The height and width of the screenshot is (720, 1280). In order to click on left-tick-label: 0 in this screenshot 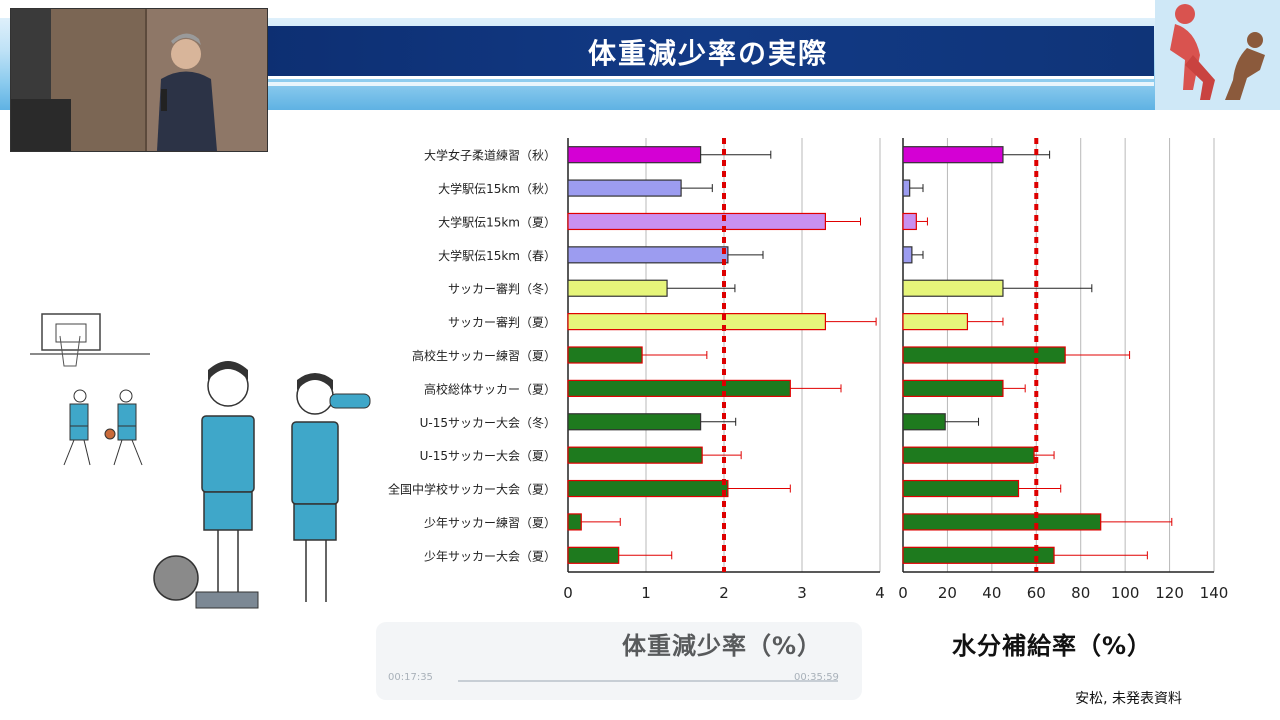, I will do `click(568, 593)`.